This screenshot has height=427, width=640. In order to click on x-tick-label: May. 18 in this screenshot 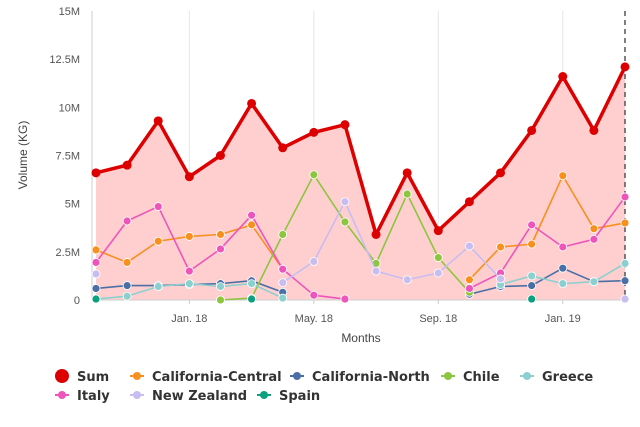, I will do `click(314, 319)`.